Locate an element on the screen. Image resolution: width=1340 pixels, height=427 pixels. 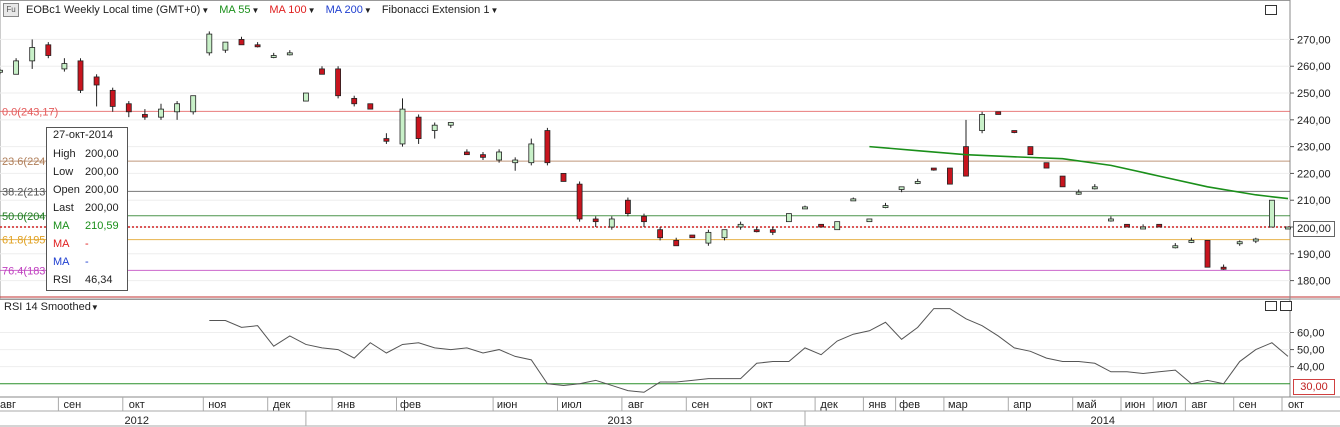
month-label: мар is located at coordinates (958, 405).